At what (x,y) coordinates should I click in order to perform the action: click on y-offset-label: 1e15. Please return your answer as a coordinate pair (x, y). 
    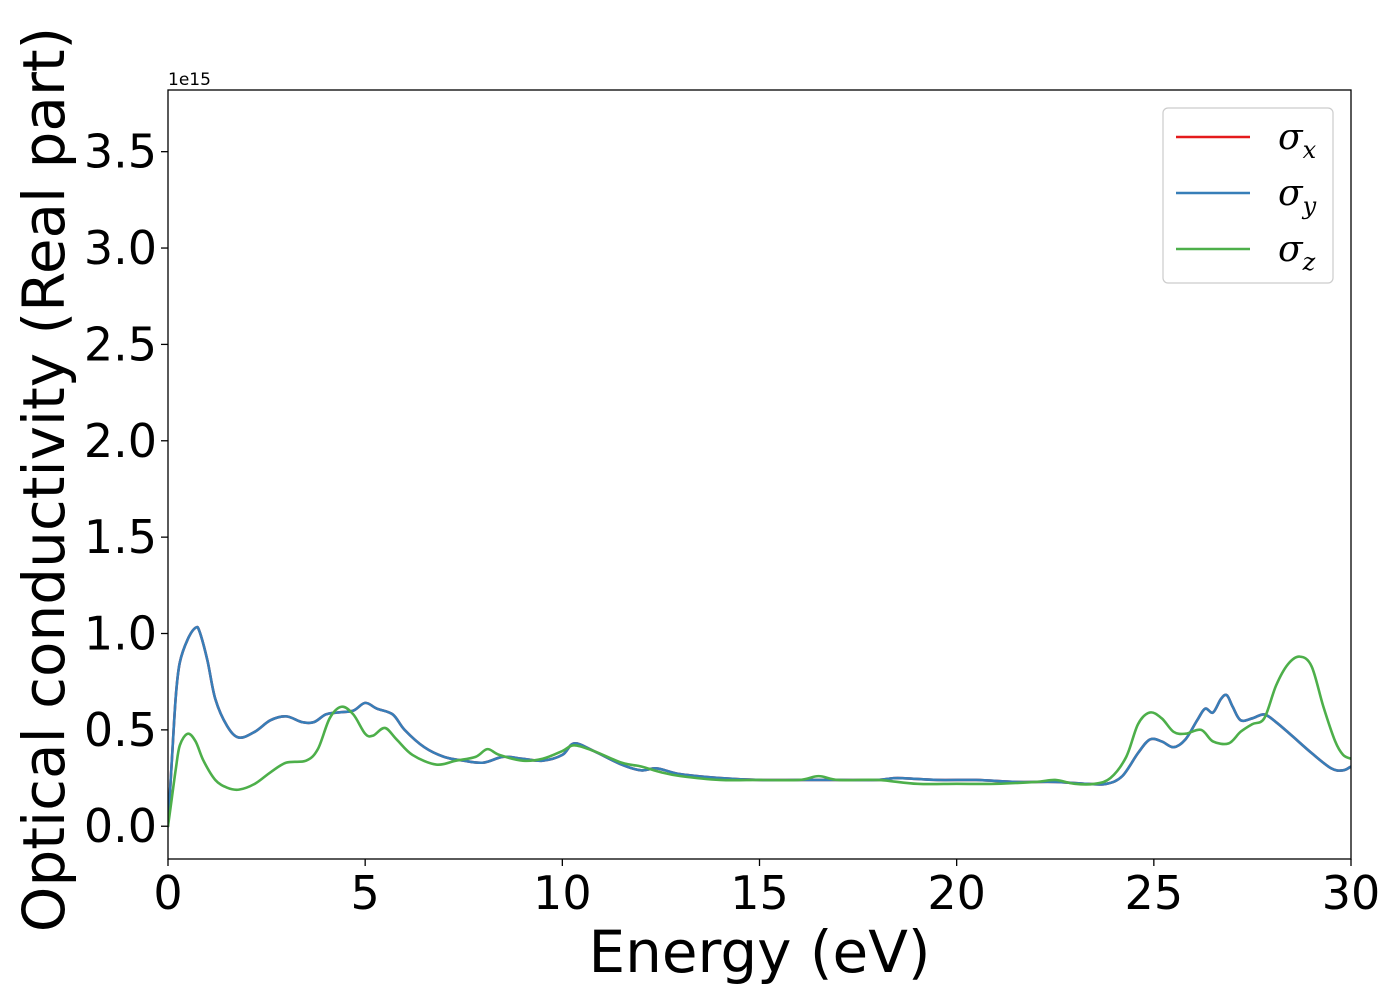
    Looking at the image, I should click on (189, 80).